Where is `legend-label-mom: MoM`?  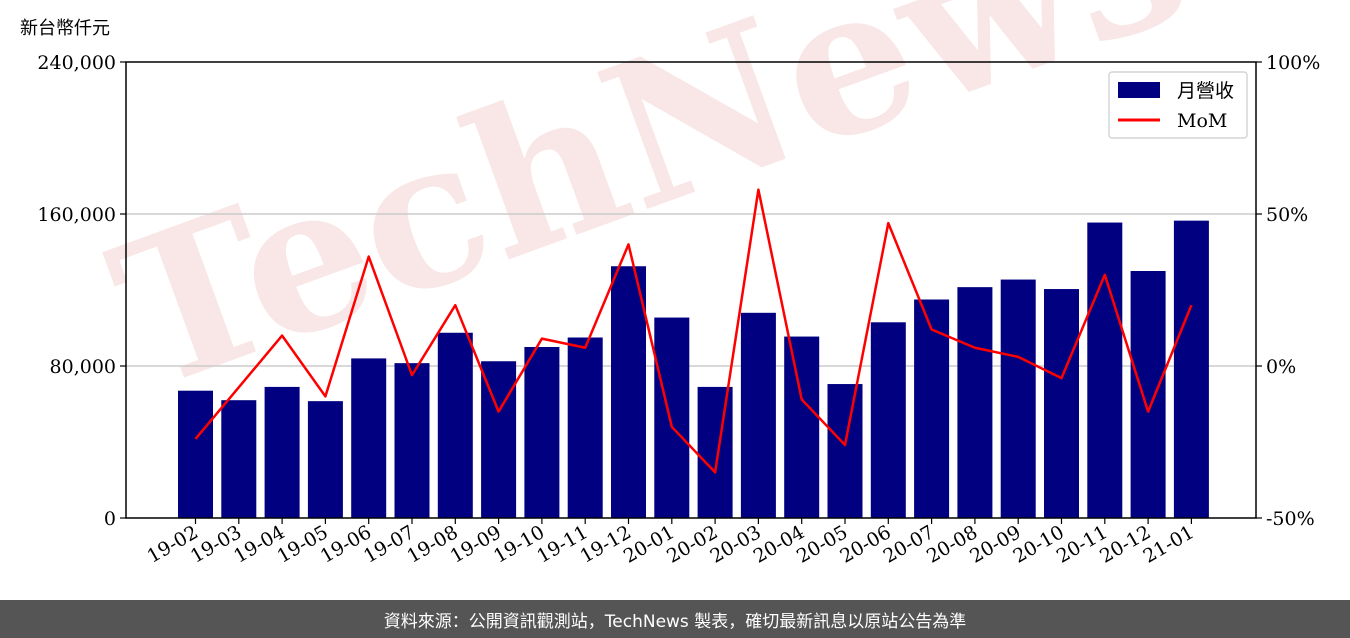
legend-label-mom: MoM is located at coordinates (1202, 121).